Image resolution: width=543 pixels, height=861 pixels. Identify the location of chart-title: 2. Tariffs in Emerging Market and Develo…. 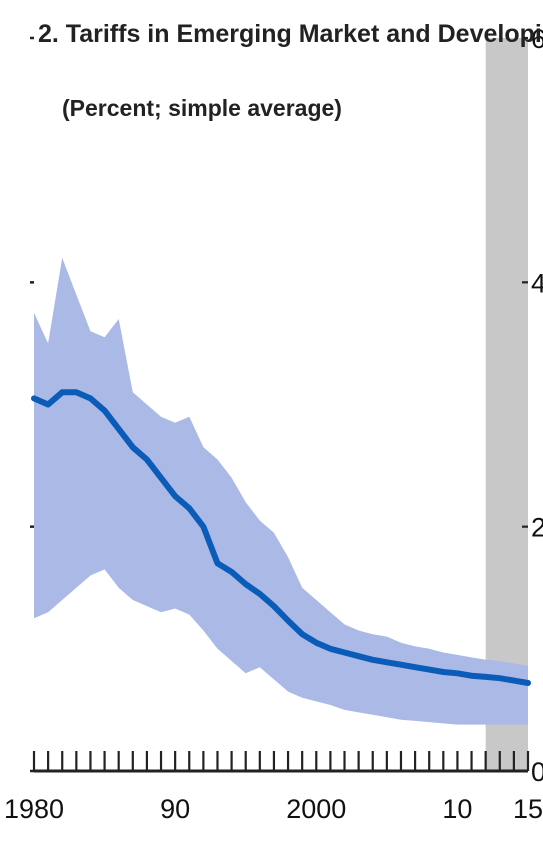
(290, 34).